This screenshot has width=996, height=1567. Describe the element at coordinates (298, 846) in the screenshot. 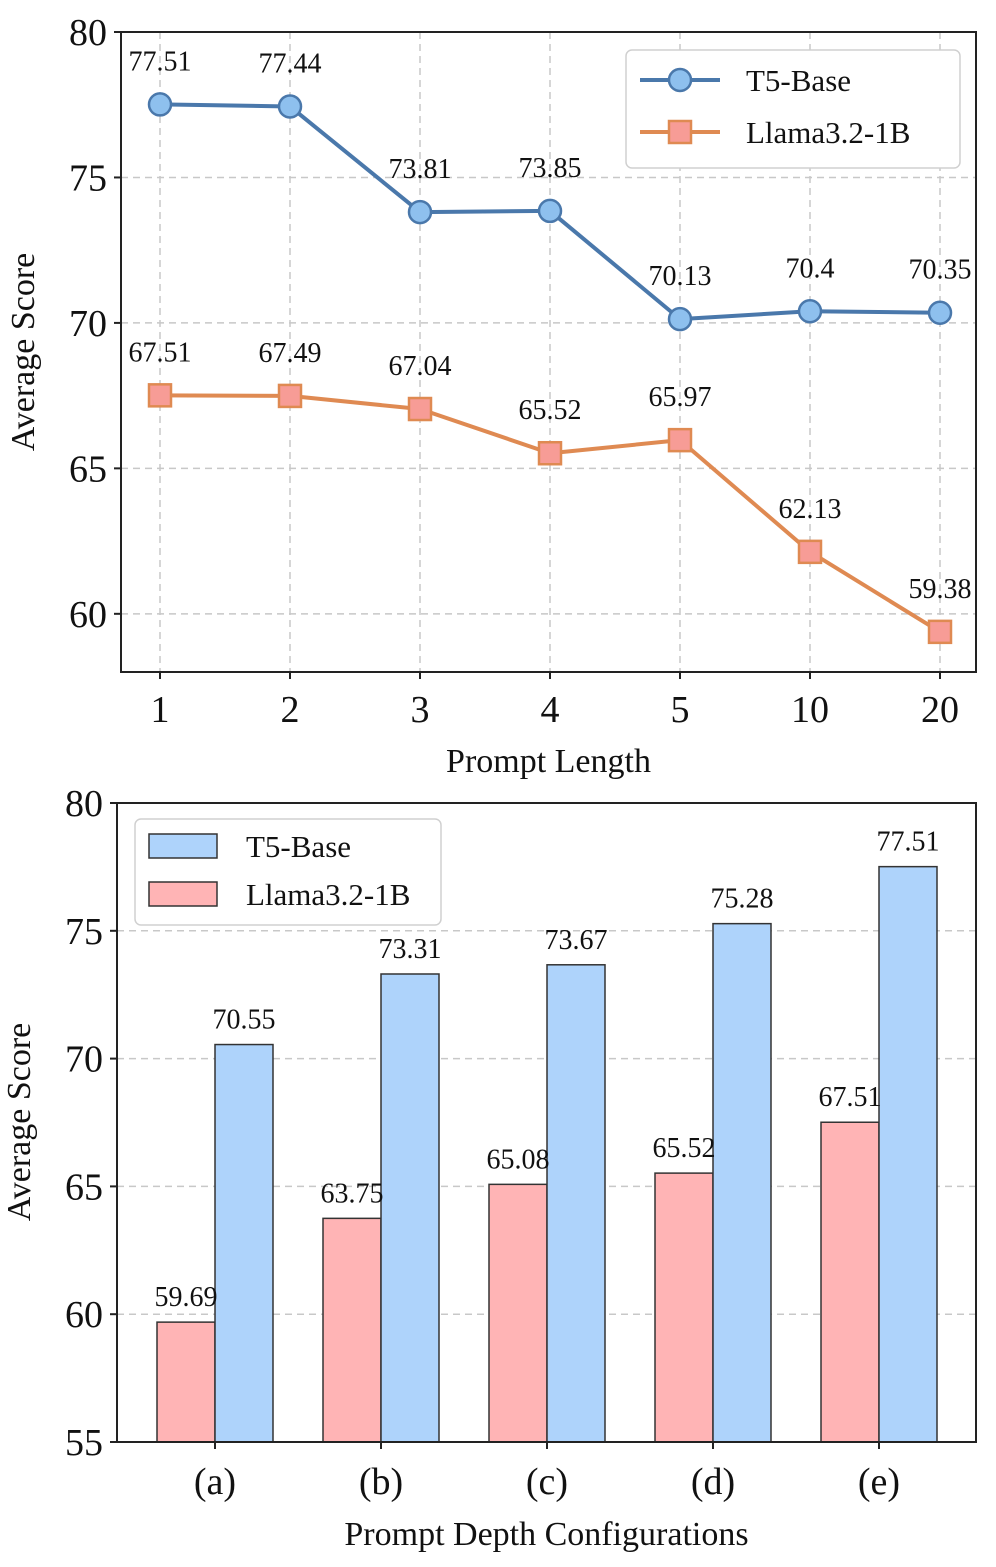

I see `bar-legend-label-t5-base: T5-Base` at that location.